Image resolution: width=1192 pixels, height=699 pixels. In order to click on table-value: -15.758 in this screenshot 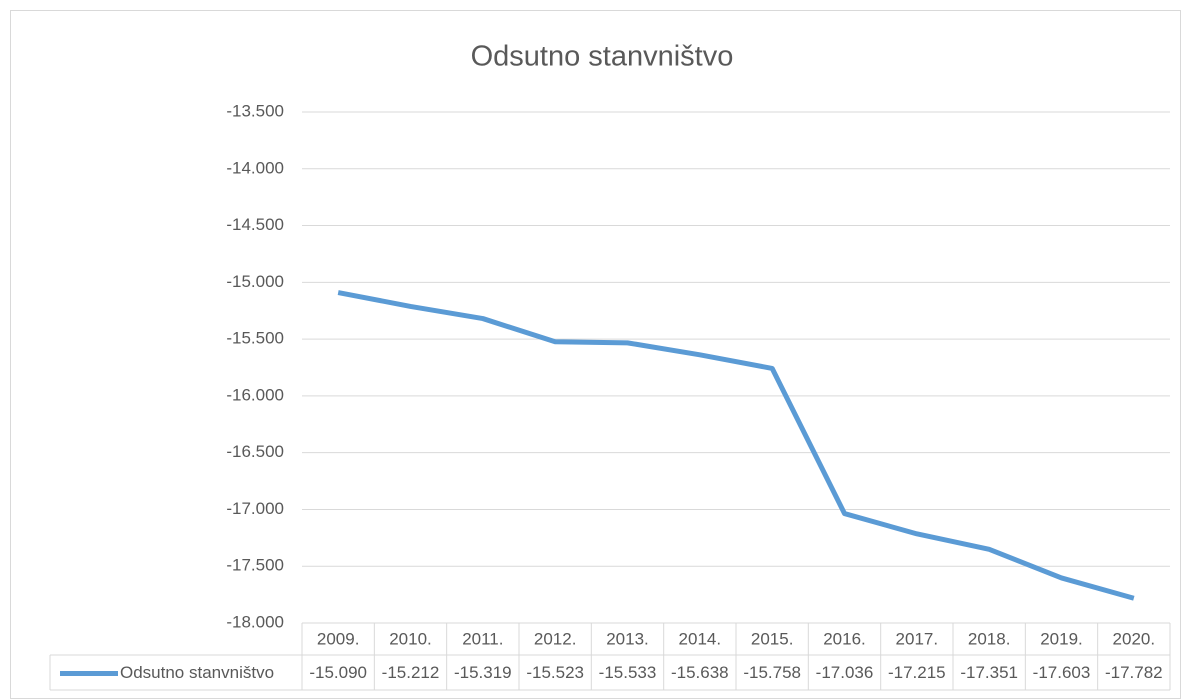, I will do `click(772, 672)`.